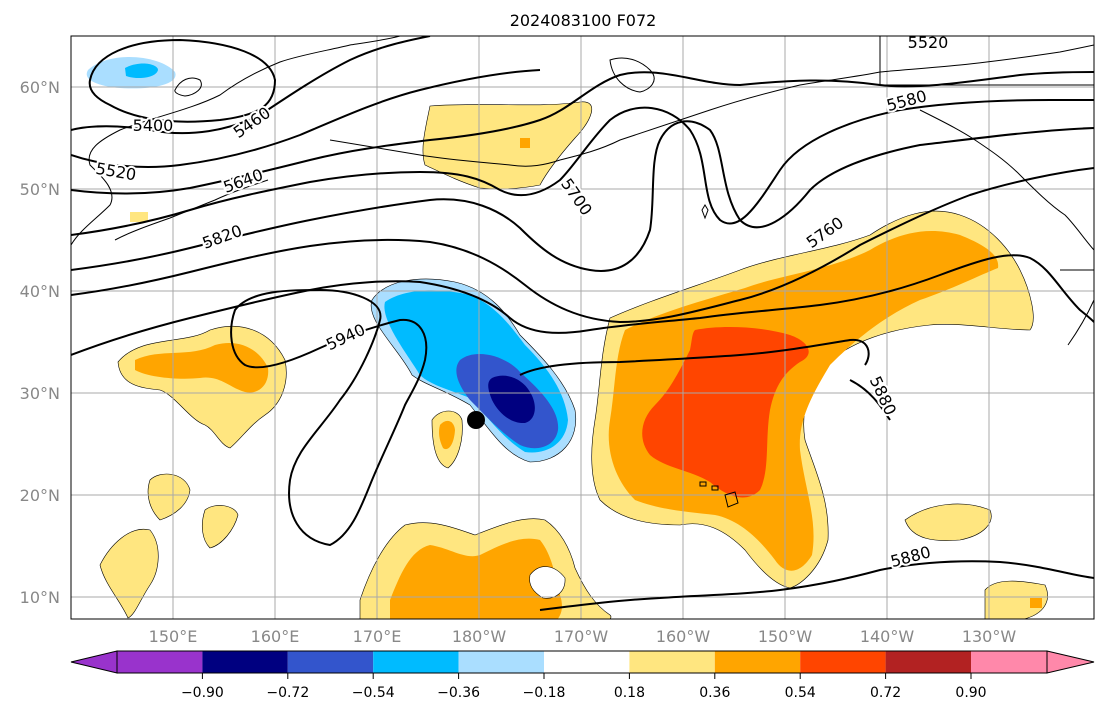  Describe the element at coordinates (345, 337) in the screenshot. I see `contour-label: 5940` at that location.